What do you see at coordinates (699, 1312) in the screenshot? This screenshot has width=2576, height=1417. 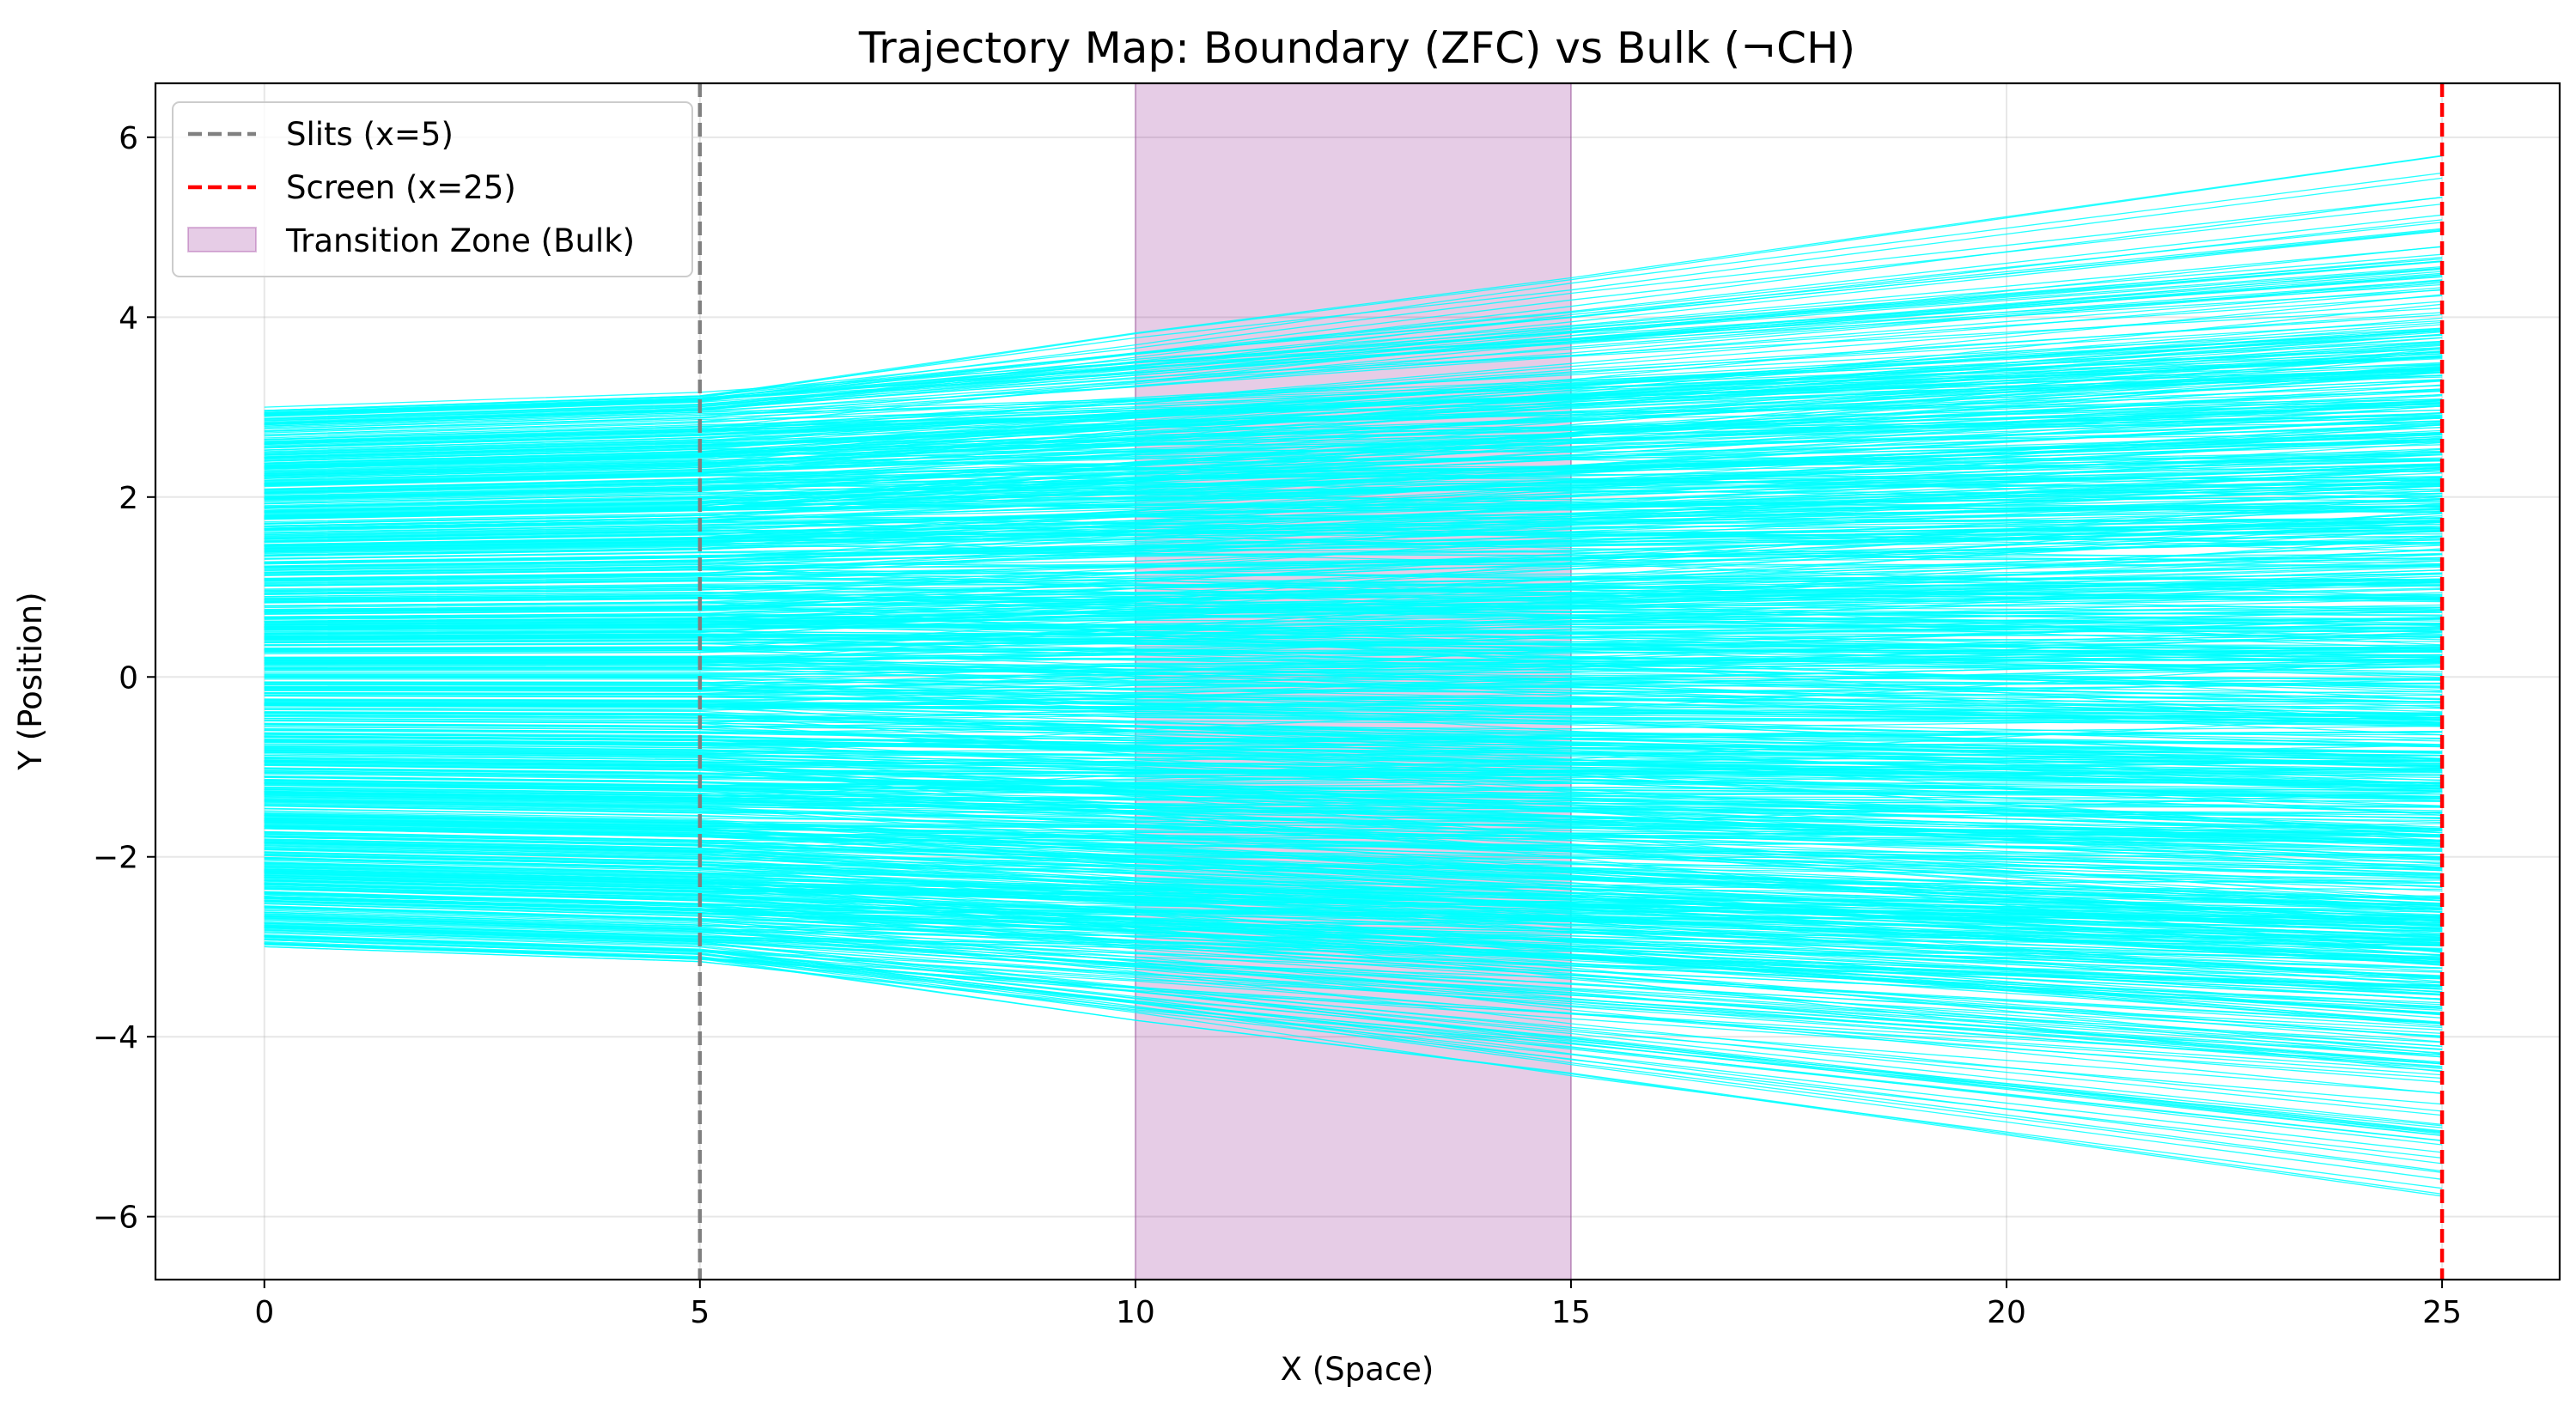 I see `x-tick-label: 5` at bounding box center [699, 1312].